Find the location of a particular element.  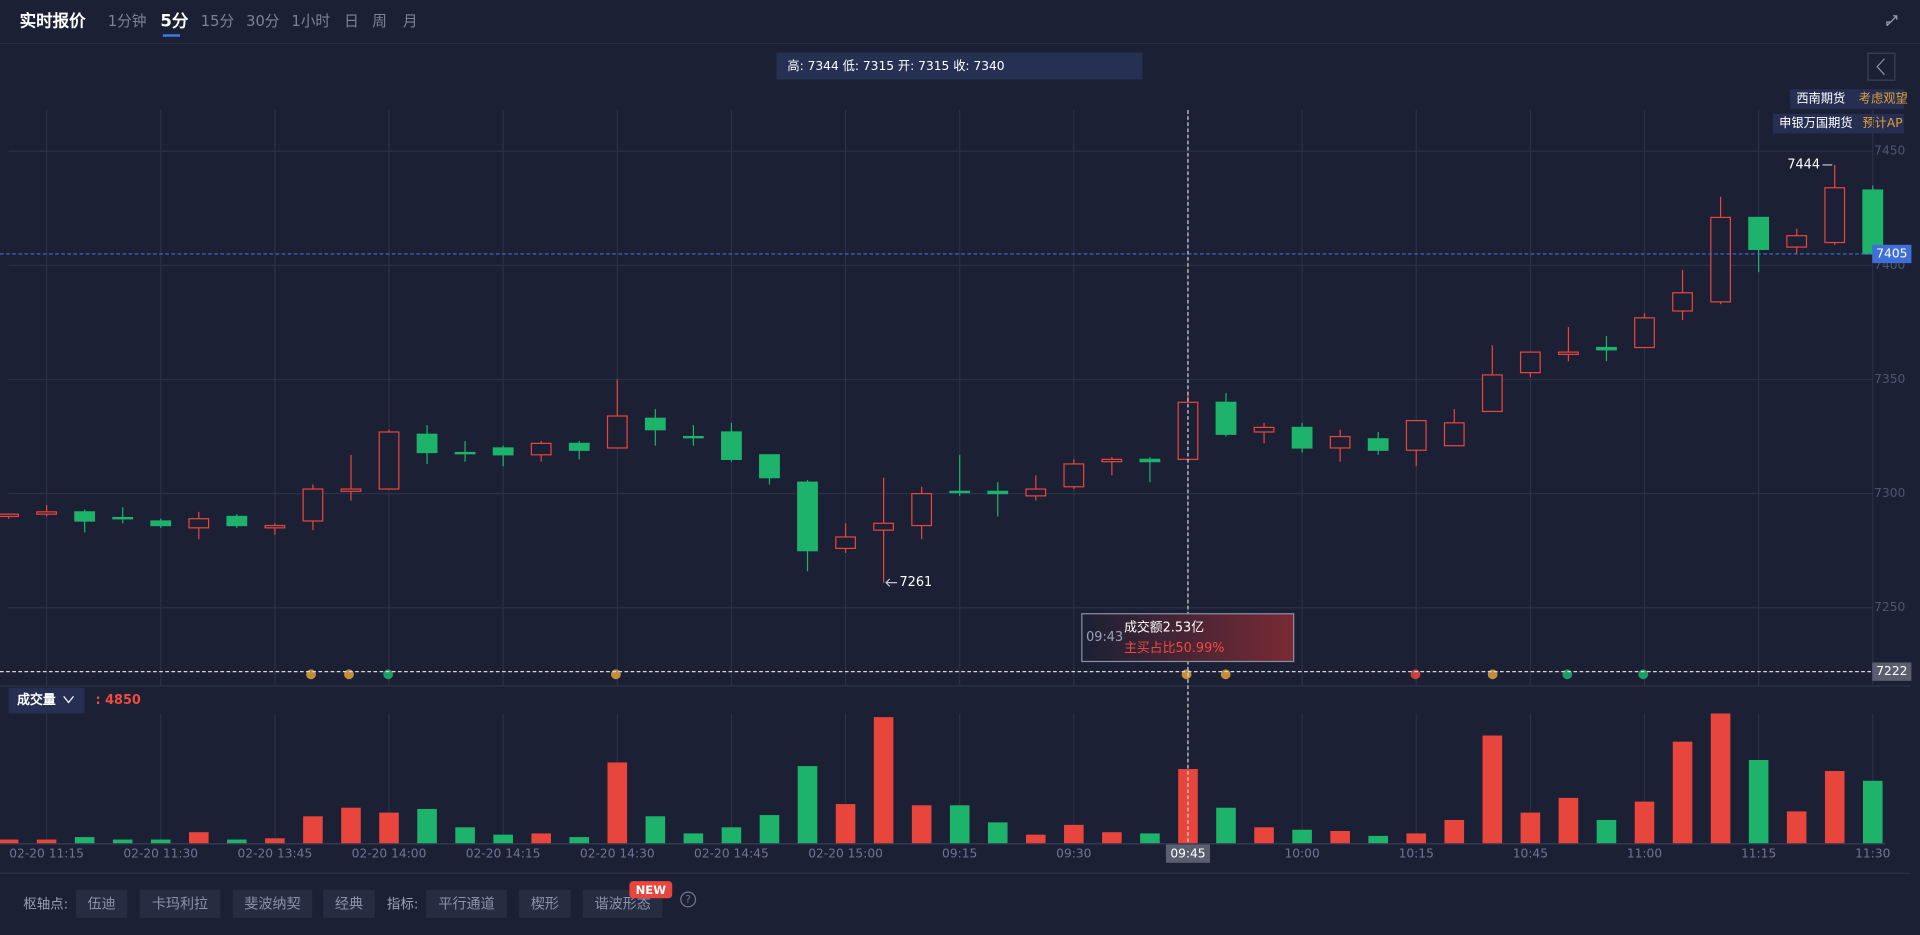

x-tick-label: 10:45 is located at coordinates (1530, 854).